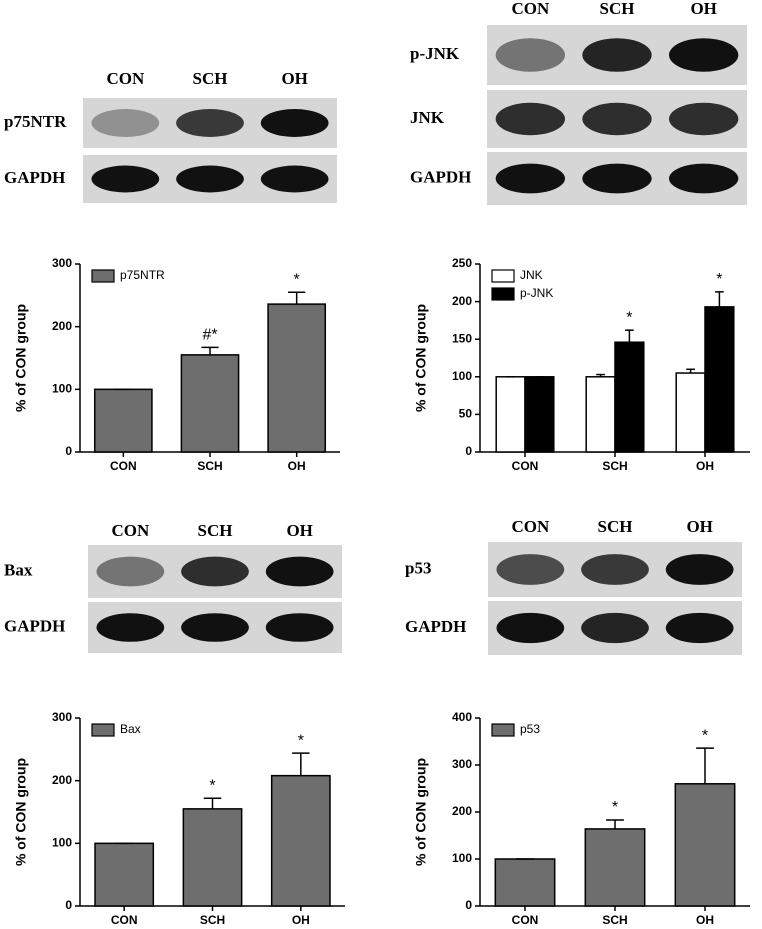 This screenshot has height=929, width=762. What do you see at coordinates (466, 414) in the screenshot?
I see `y-tick-label: 50` at bounding box center [466, 414].